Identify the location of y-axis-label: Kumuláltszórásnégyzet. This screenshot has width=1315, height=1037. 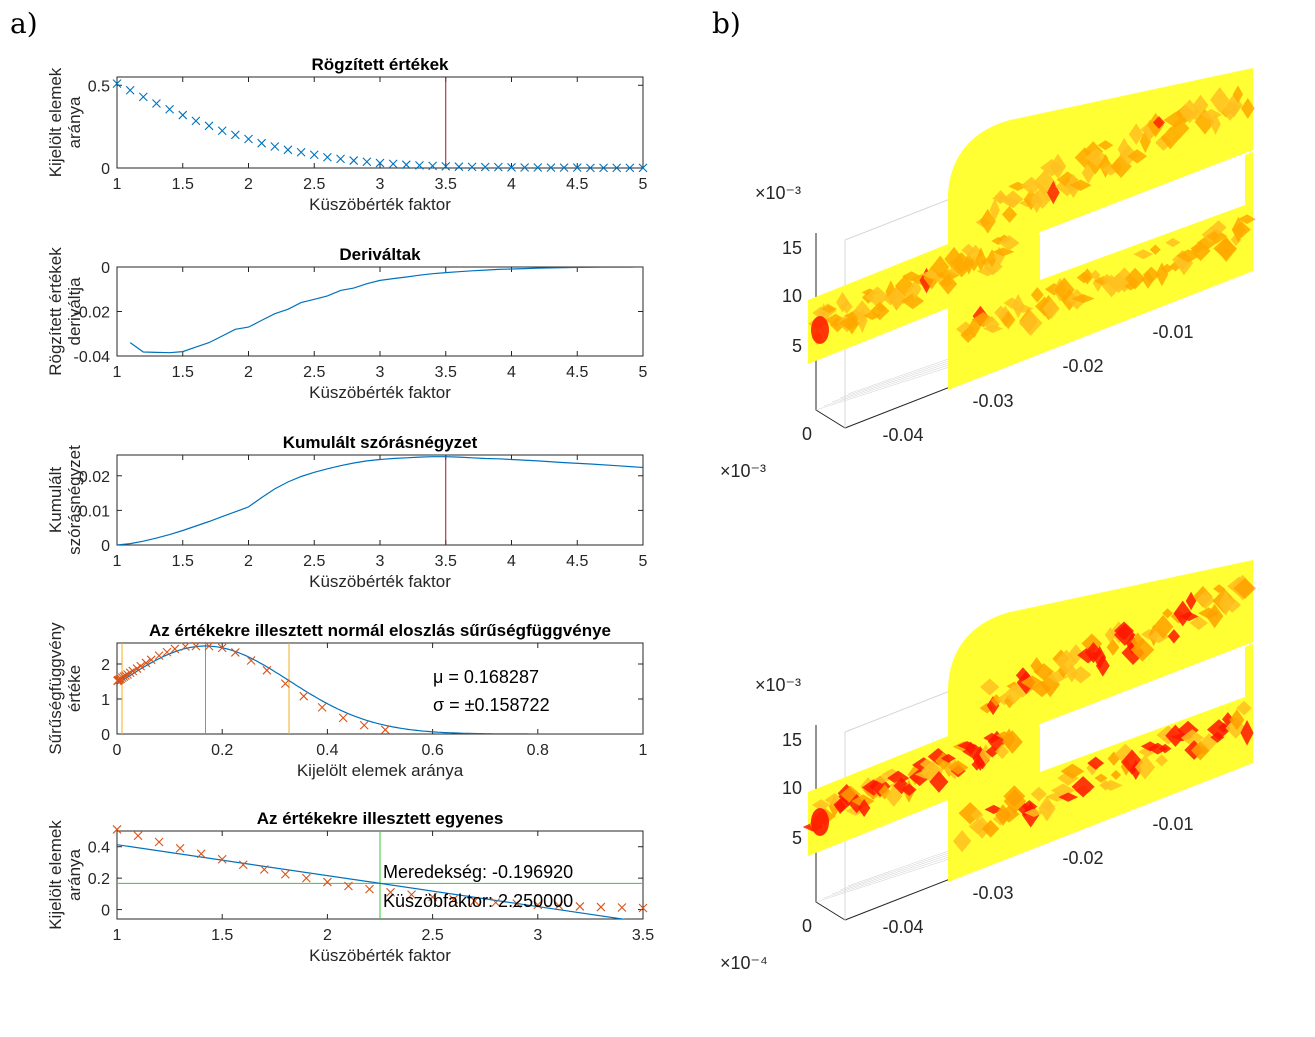
(65, 500).